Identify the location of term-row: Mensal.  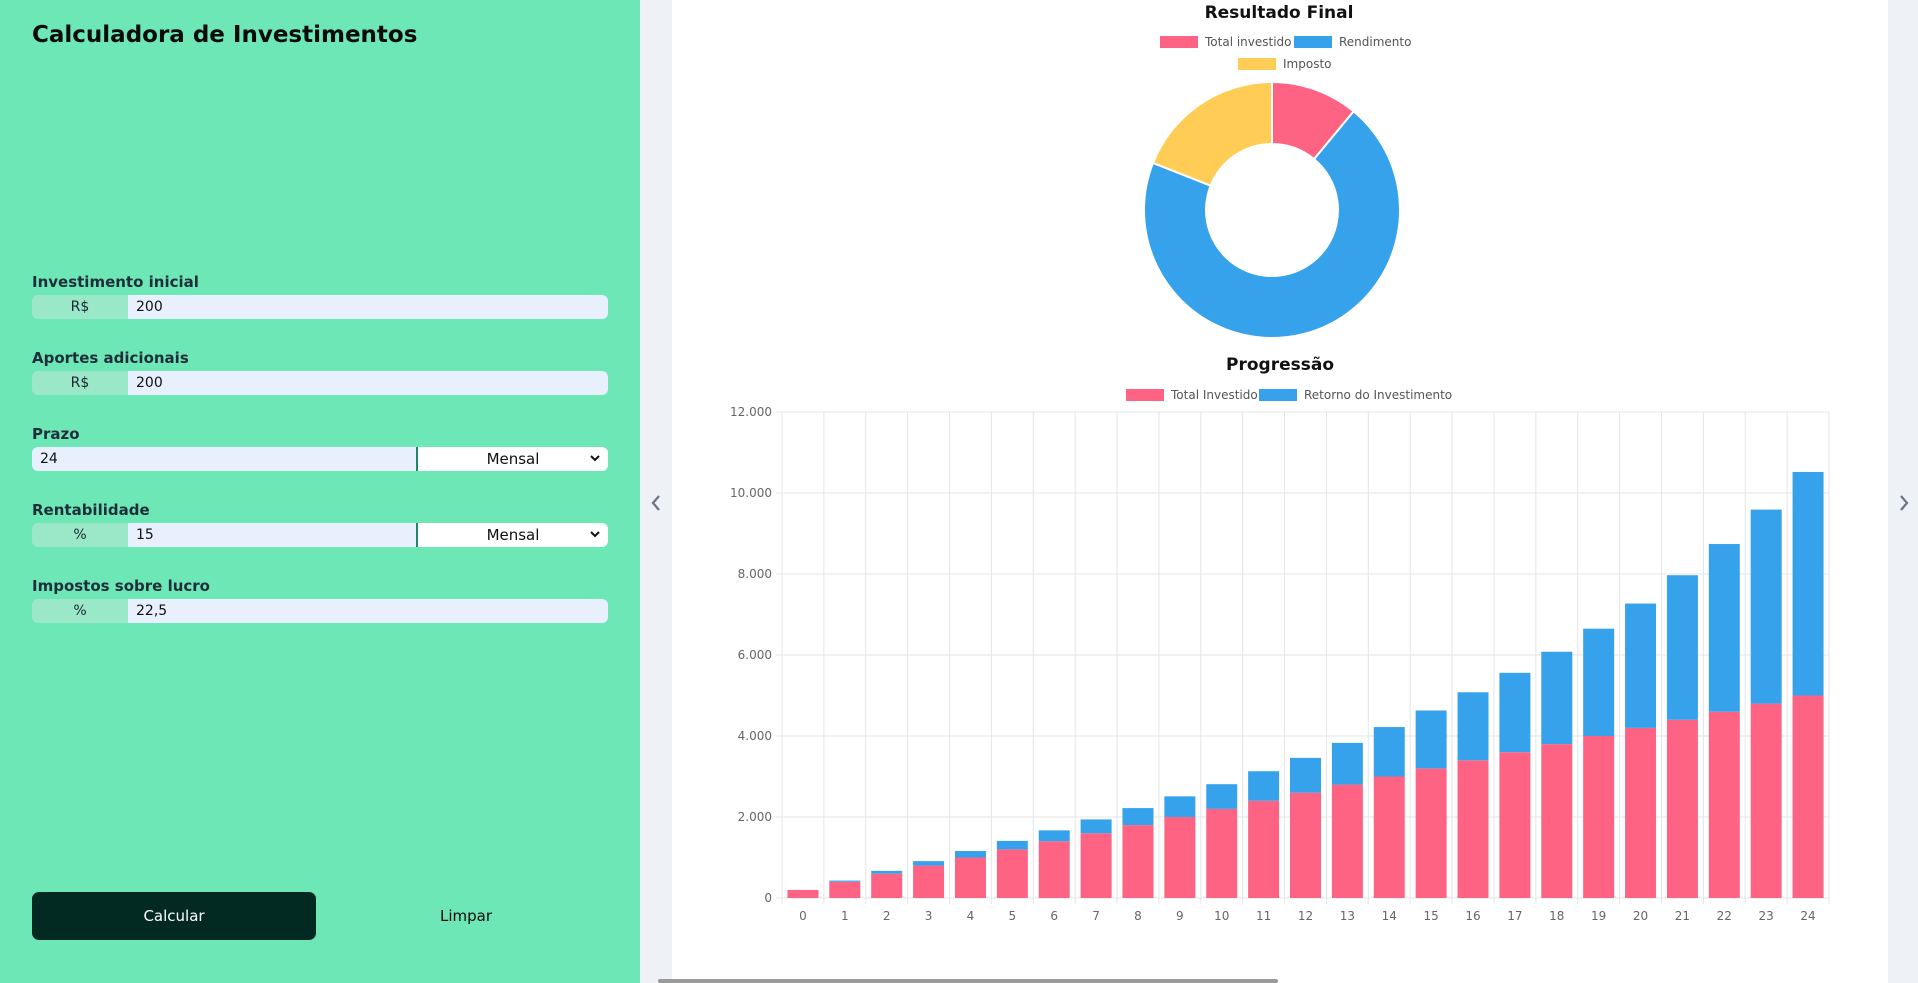
(320, 459).